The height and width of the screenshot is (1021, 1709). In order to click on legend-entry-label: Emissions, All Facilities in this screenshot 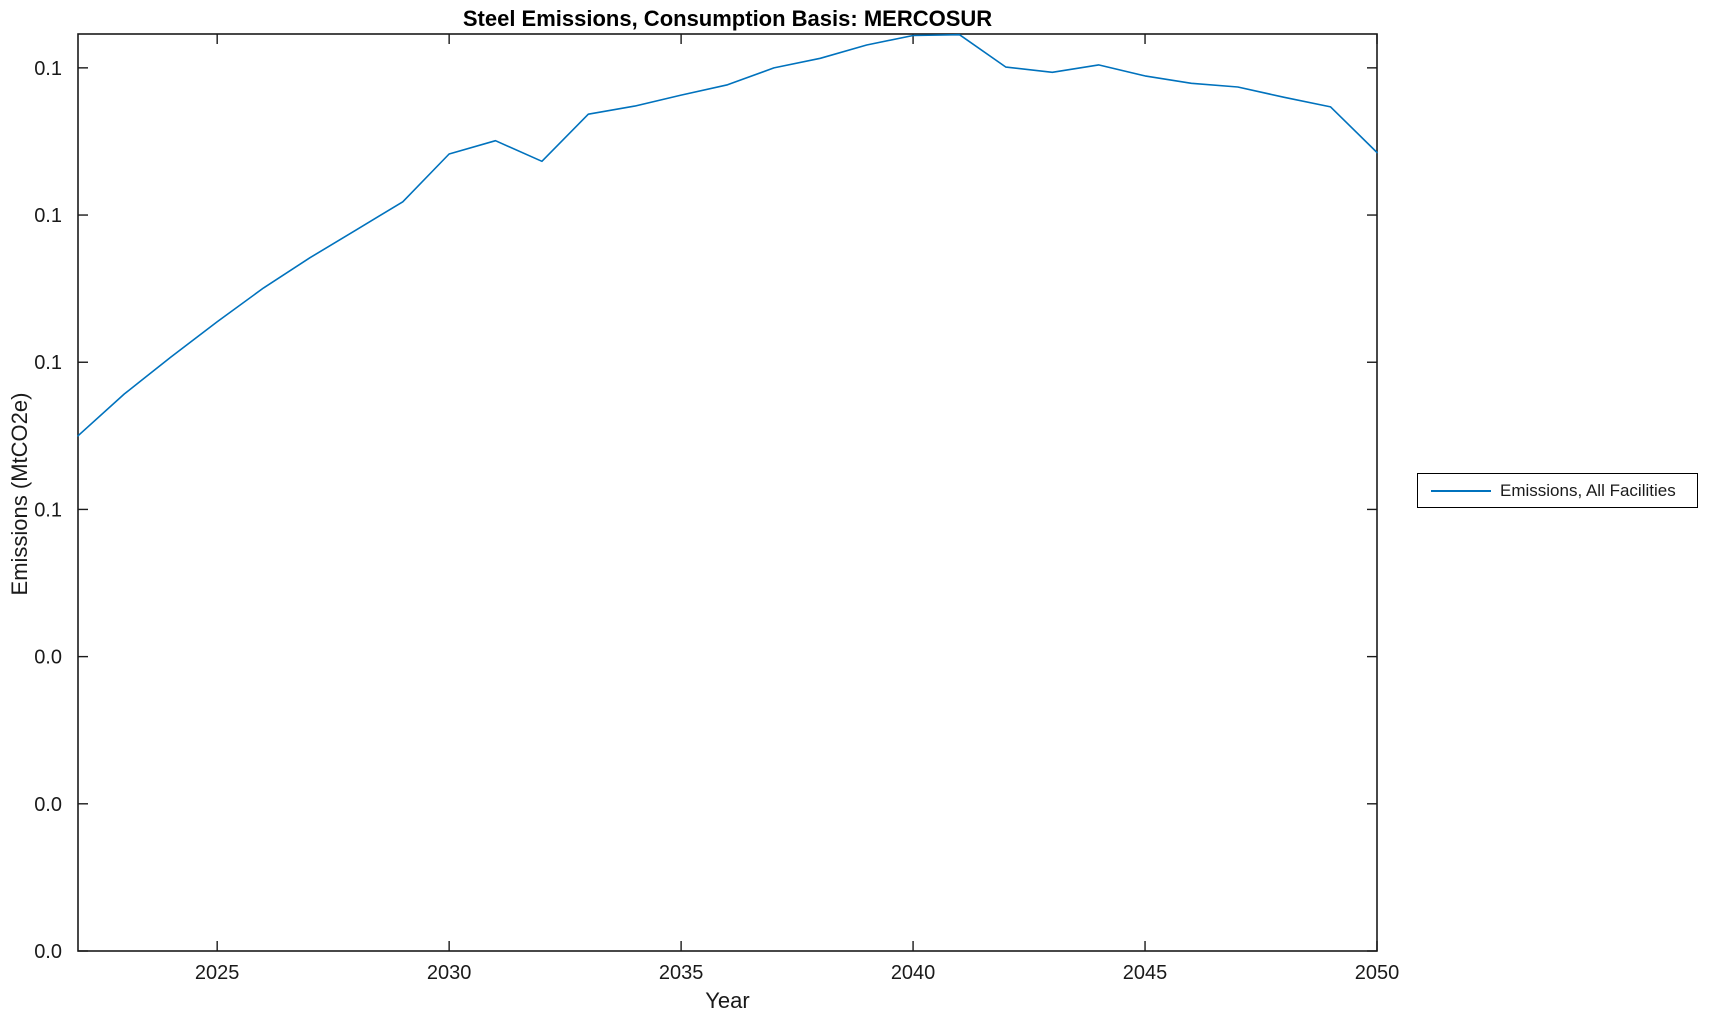, I will do `click(1588, 490)`.